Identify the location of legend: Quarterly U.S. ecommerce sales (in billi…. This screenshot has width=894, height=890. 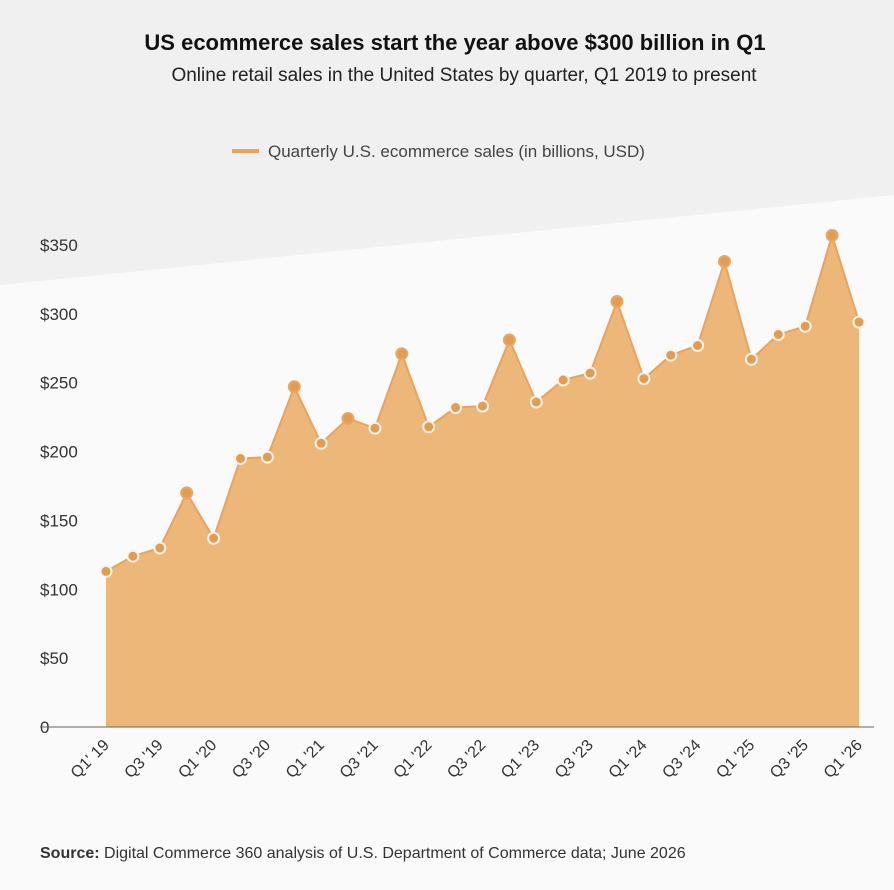
(438, 151).